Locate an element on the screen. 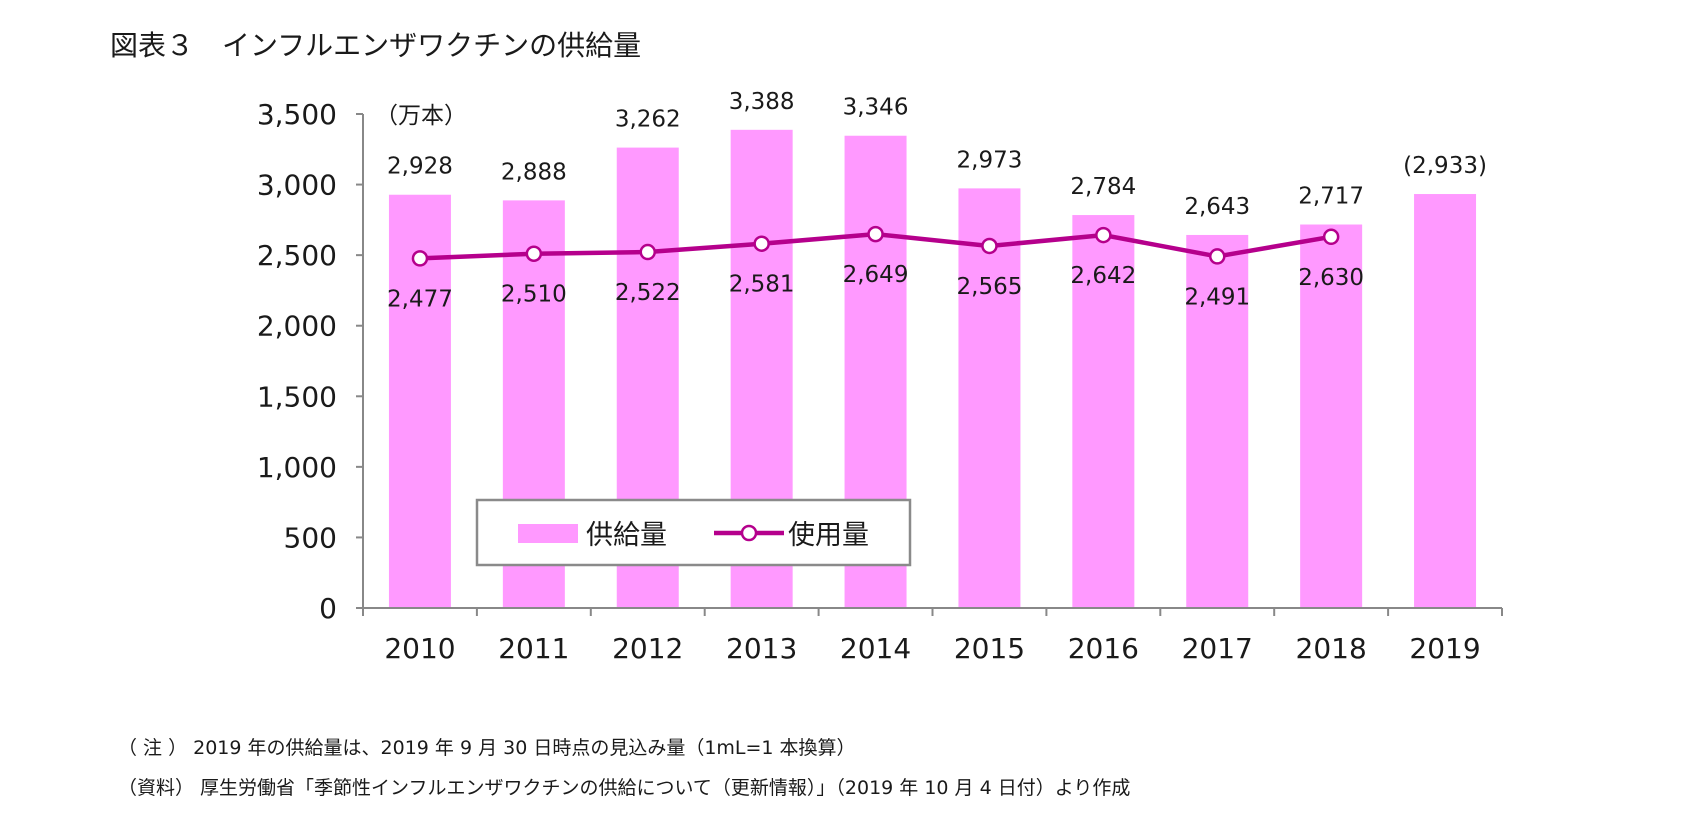  legend-swatch-supply is located at coordinates (548, 533).